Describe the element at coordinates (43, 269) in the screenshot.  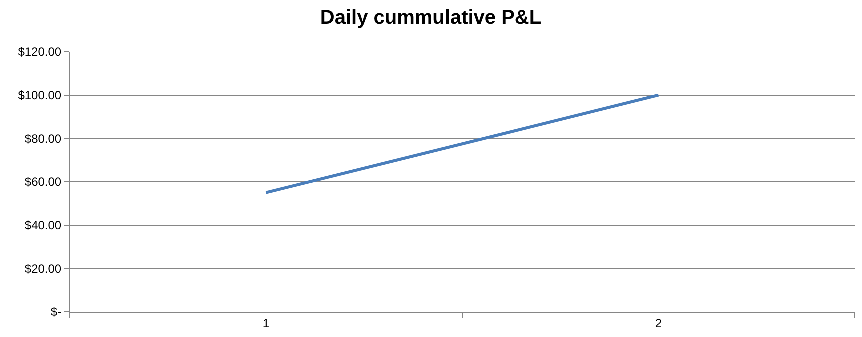
I see `y-tick-label: $20.00` at that location.